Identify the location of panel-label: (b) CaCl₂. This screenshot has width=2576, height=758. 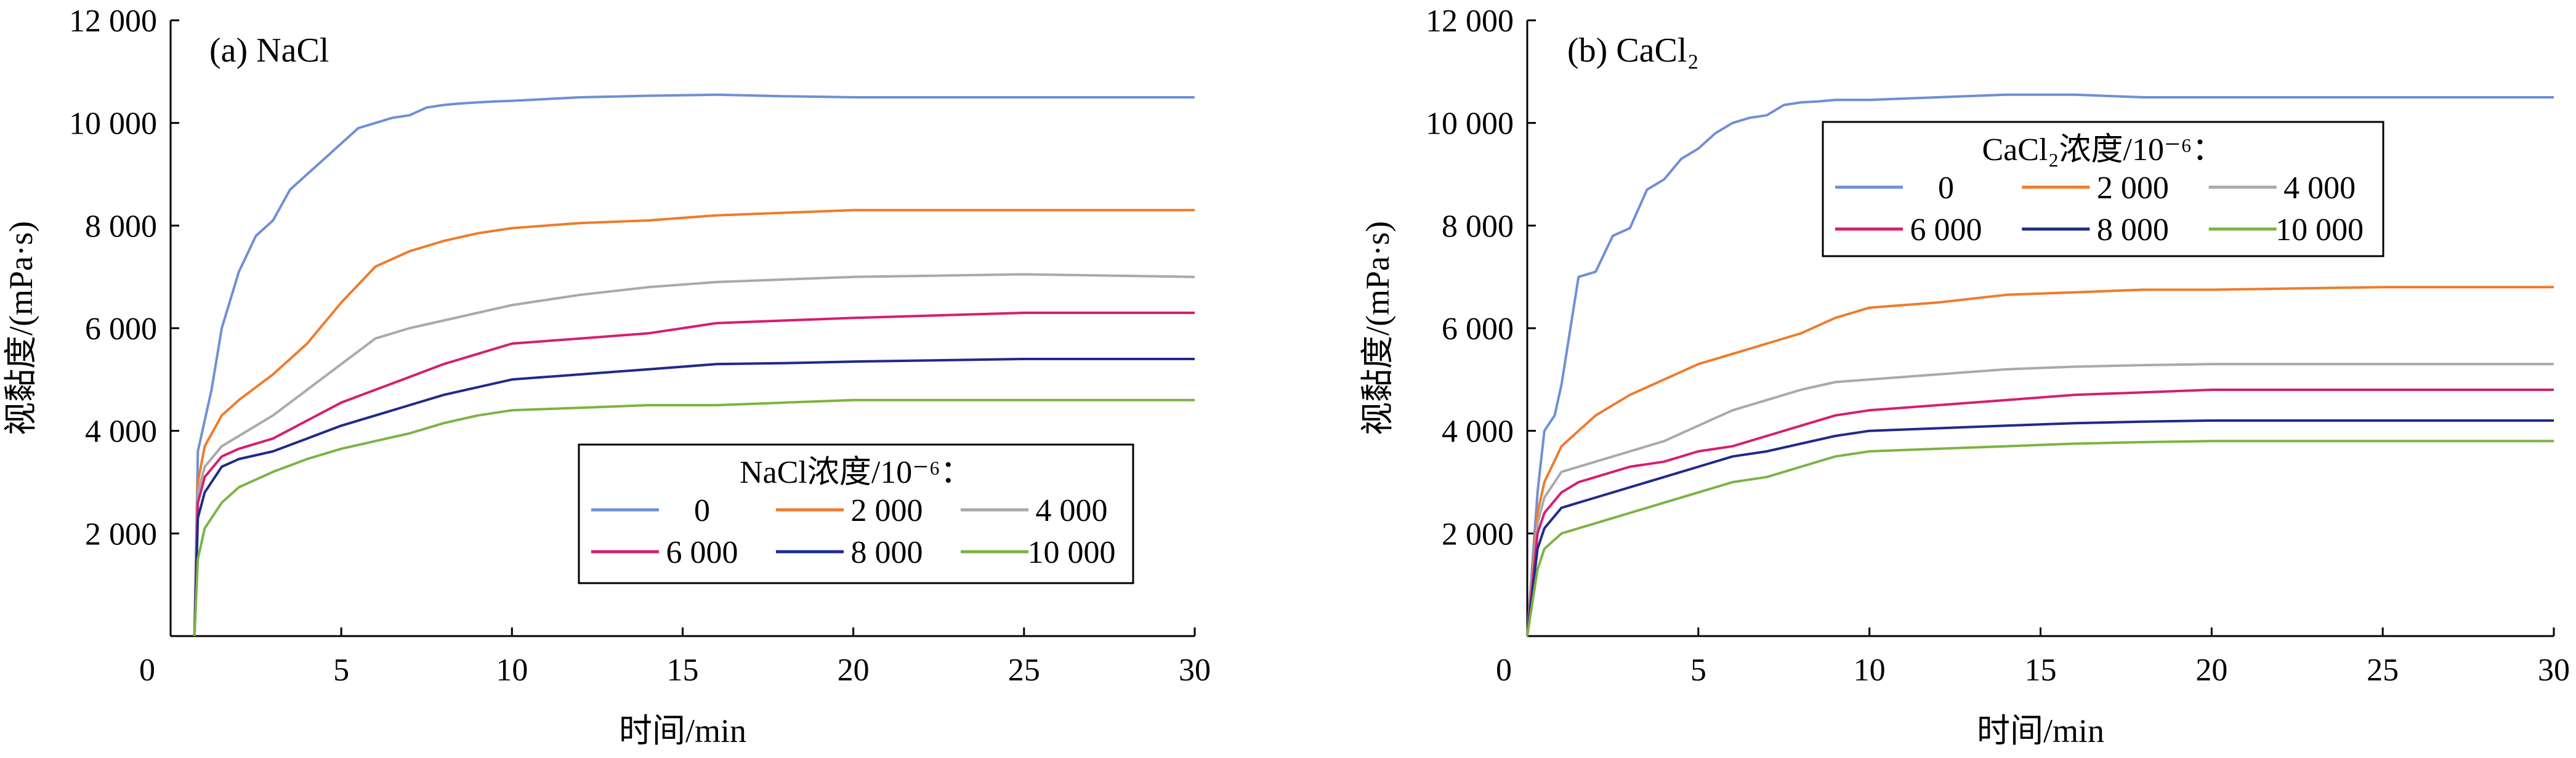
(1633, 50).